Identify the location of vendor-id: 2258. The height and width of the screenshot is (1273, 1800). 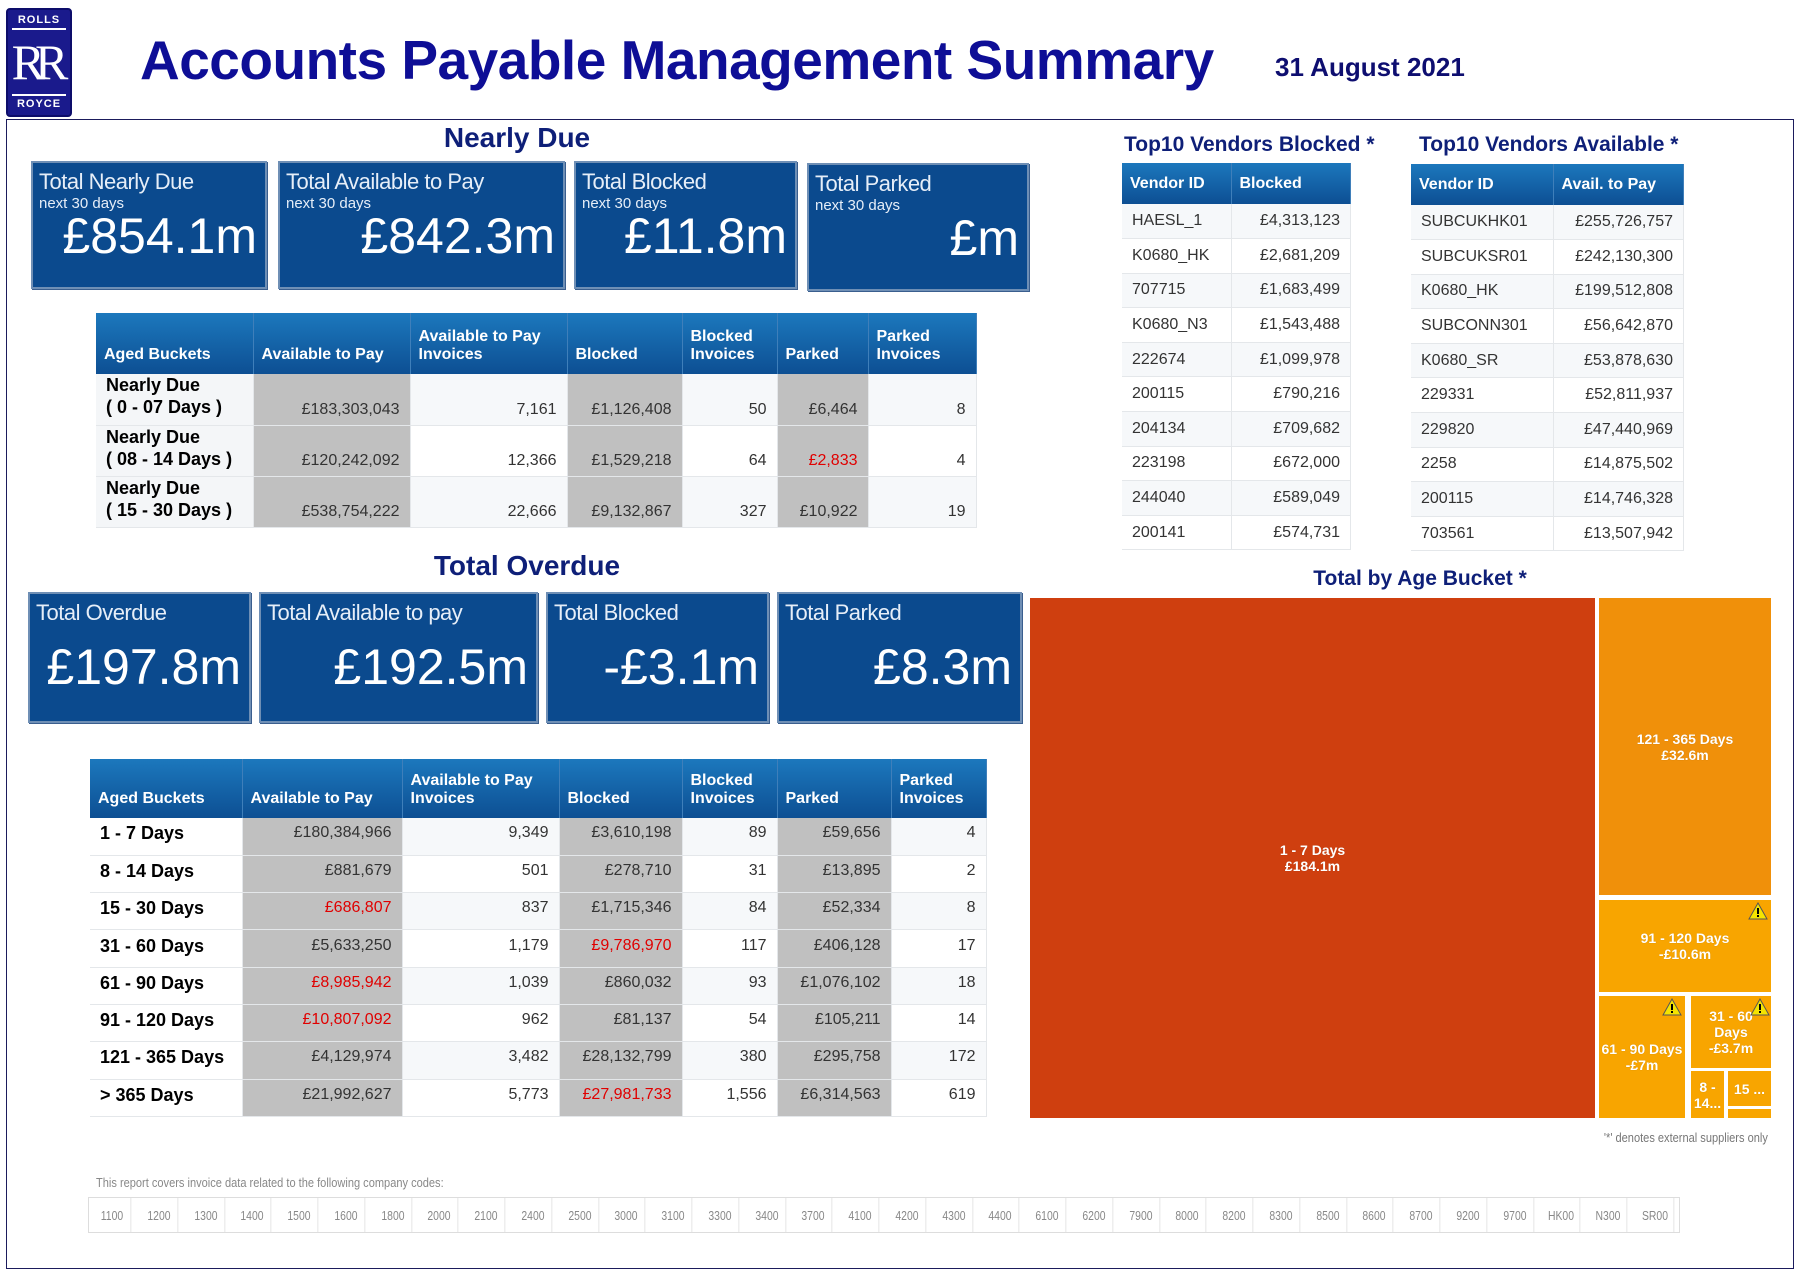
(1482, 465).